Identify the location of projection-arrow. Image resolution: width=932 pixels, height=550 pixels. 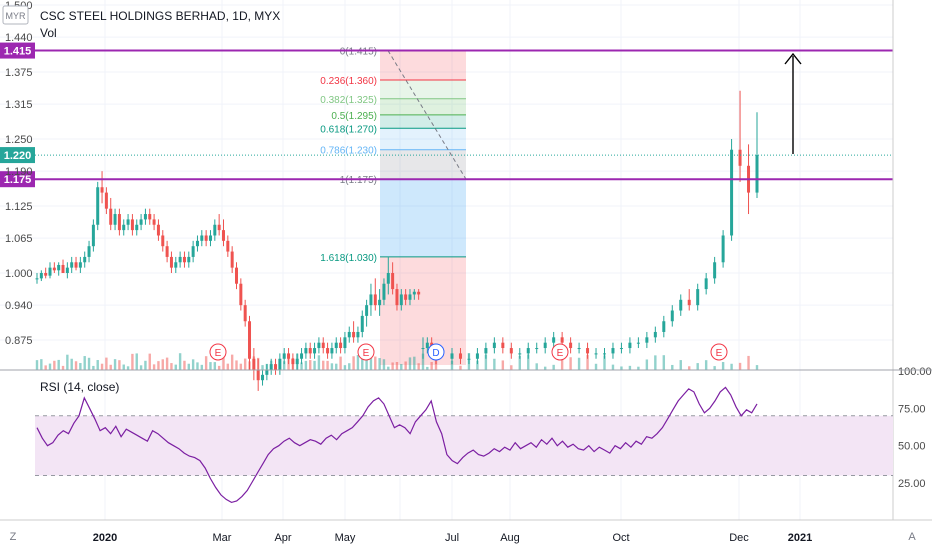
(793, 103).